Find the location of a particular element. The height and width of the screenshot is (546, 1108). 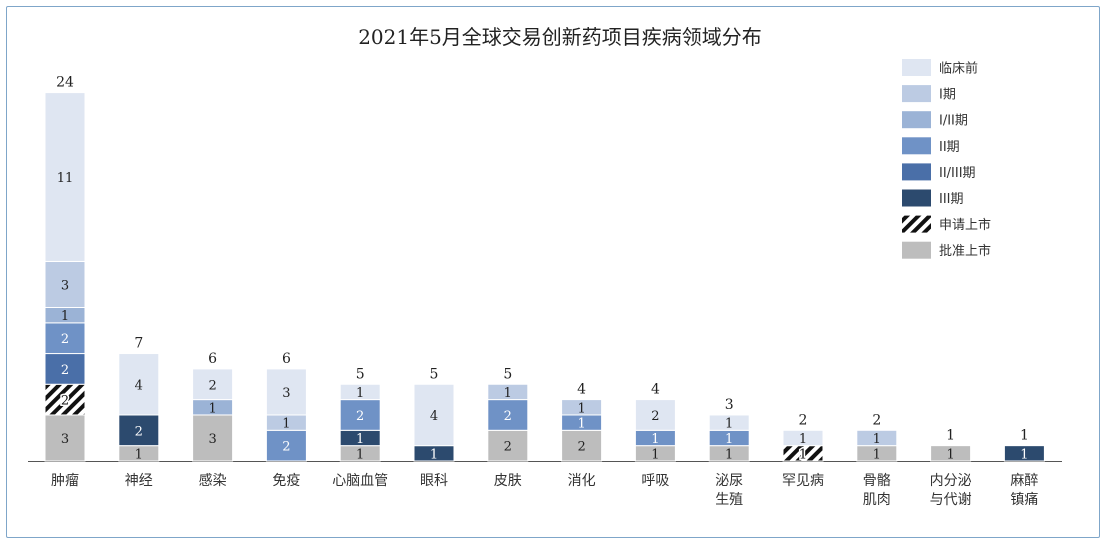

legend-label: 申请上市 is located at coordinates (965, 225).